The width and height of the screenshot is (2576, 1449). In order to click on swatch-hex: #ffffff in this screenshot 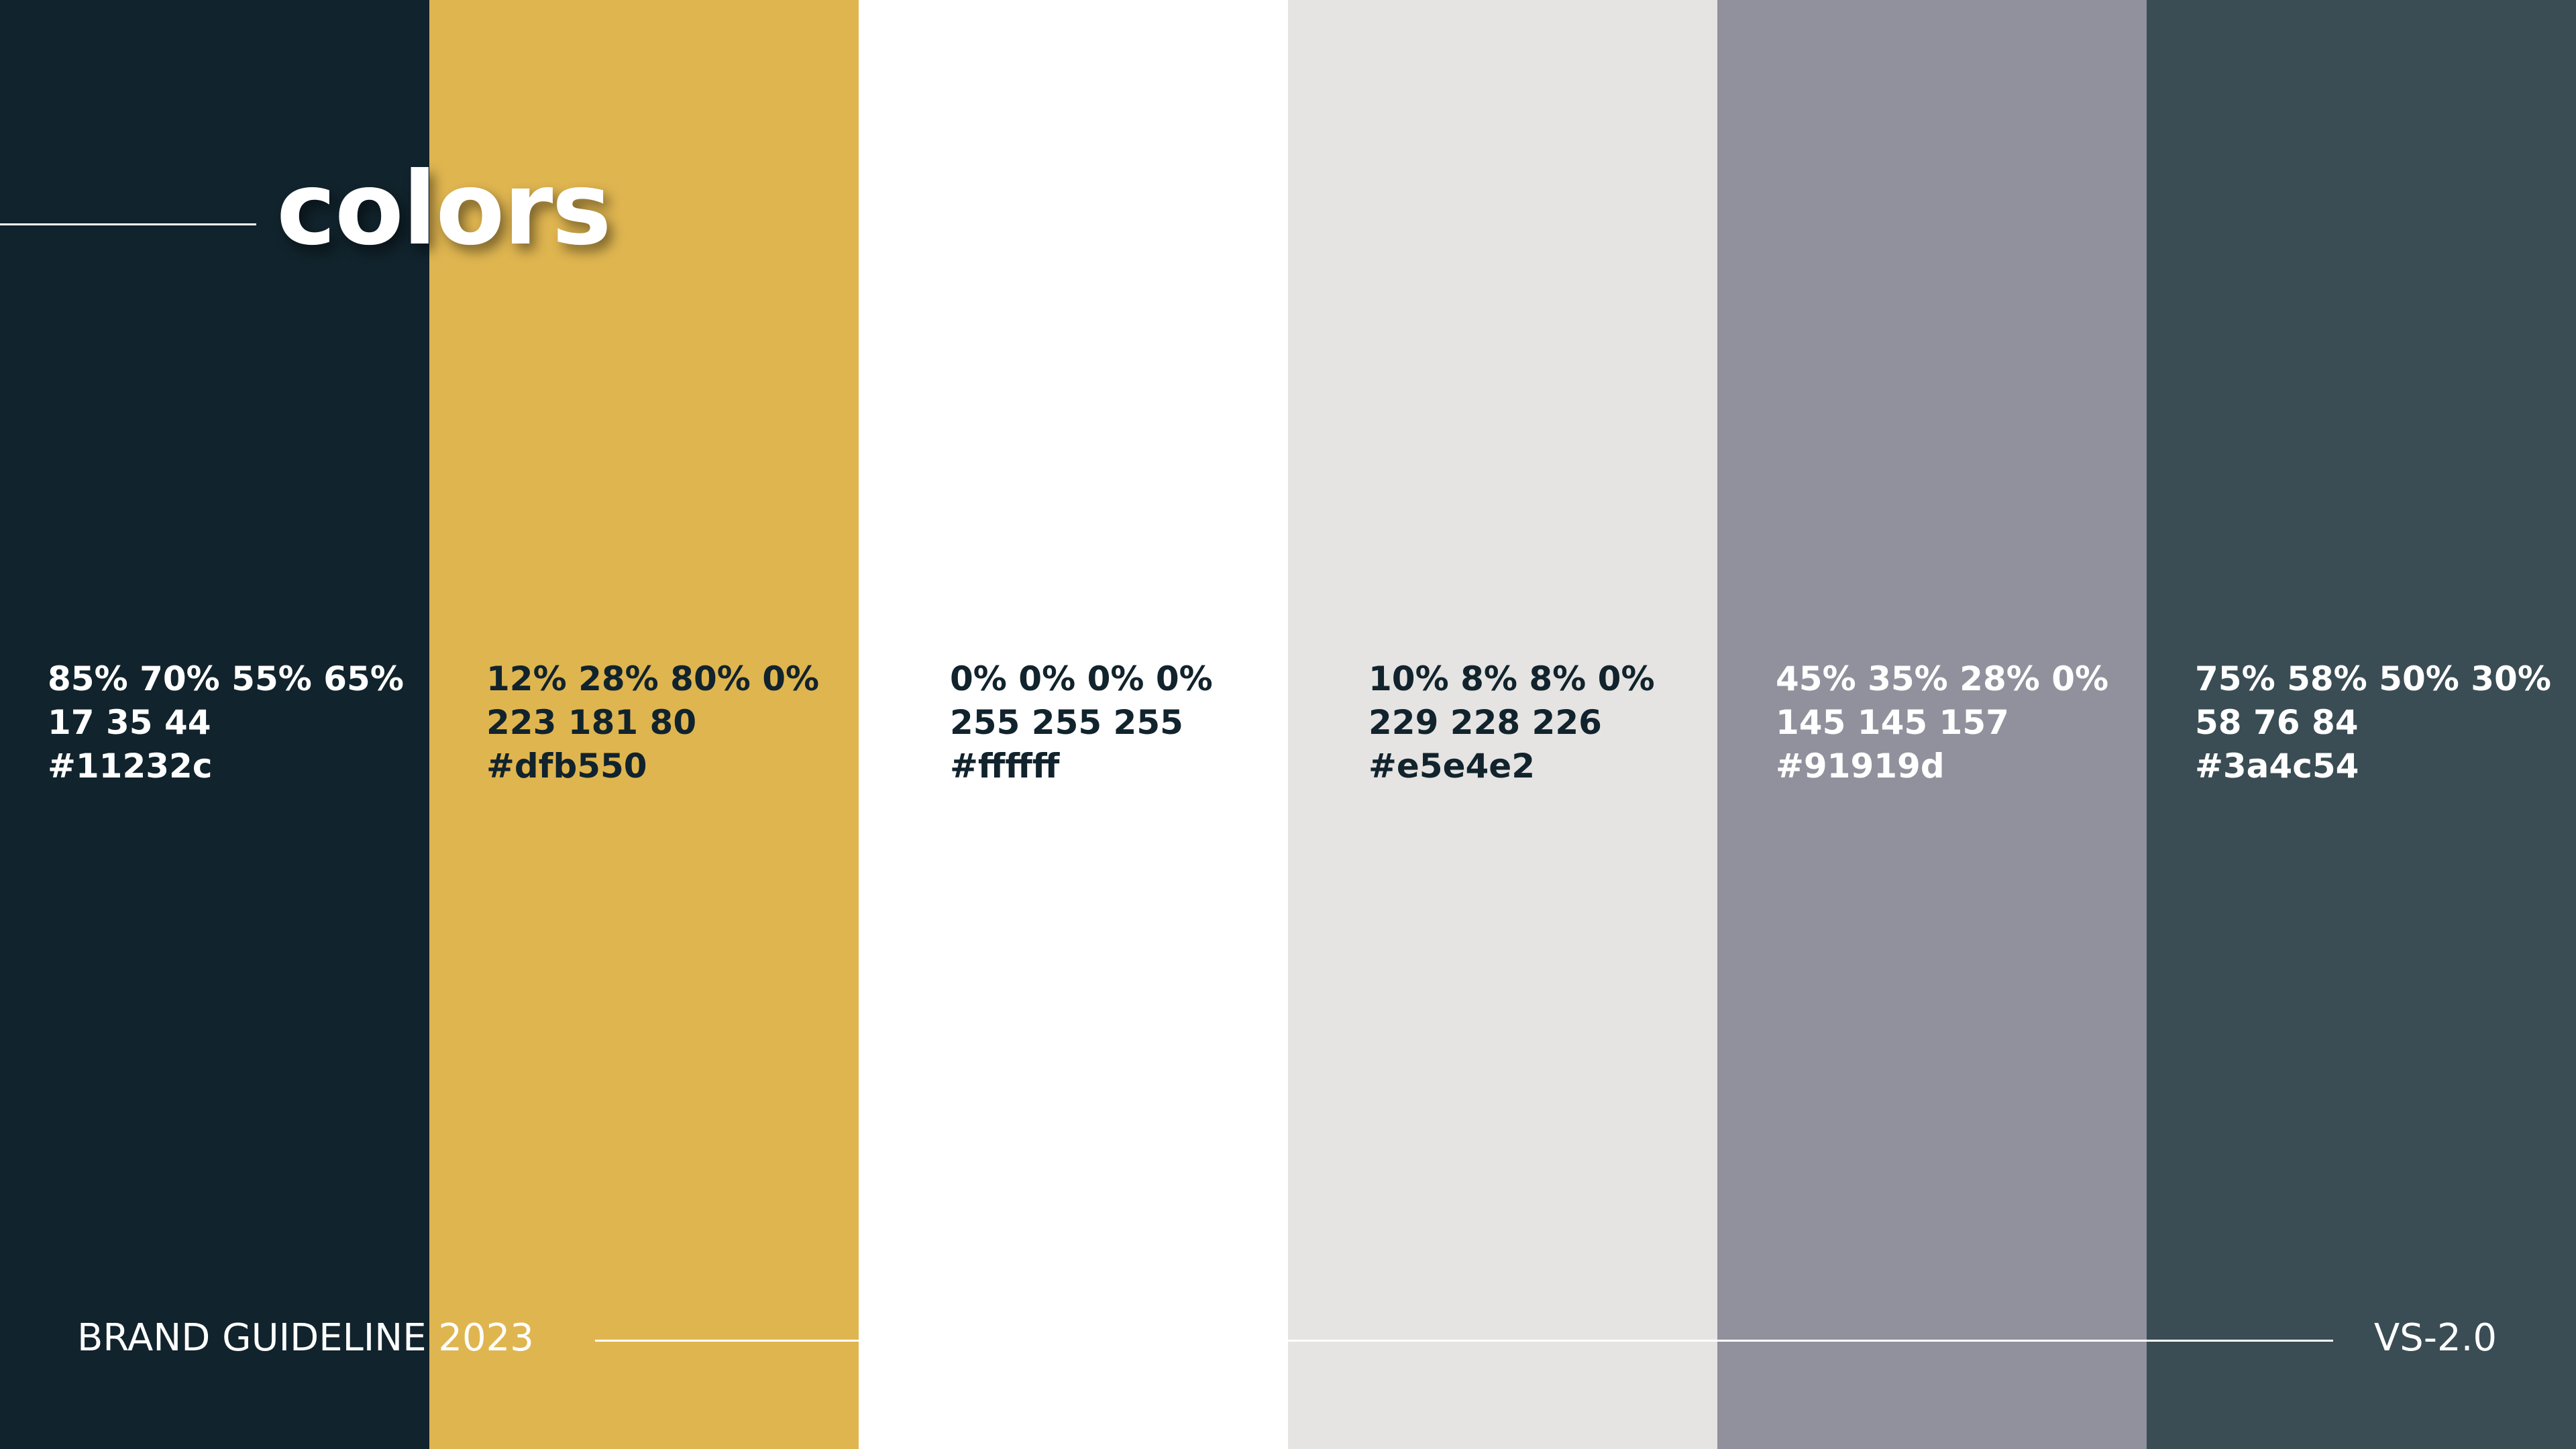, I will do `click(1005, 766)`.